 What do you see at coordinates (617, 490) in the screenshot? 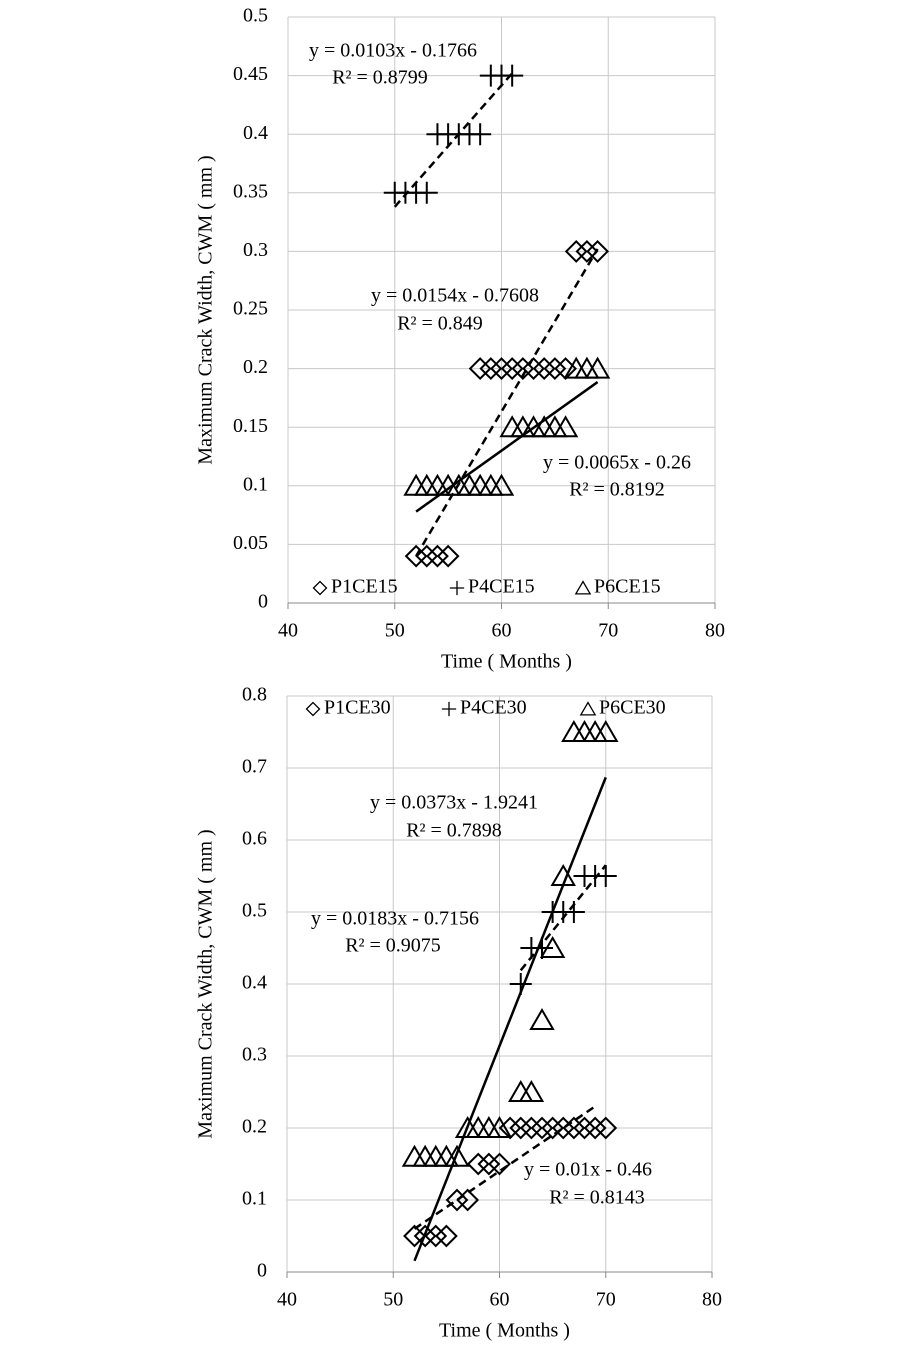
I see `trendline-r2: R² = 0.8192` at bounding box center [617, 490].